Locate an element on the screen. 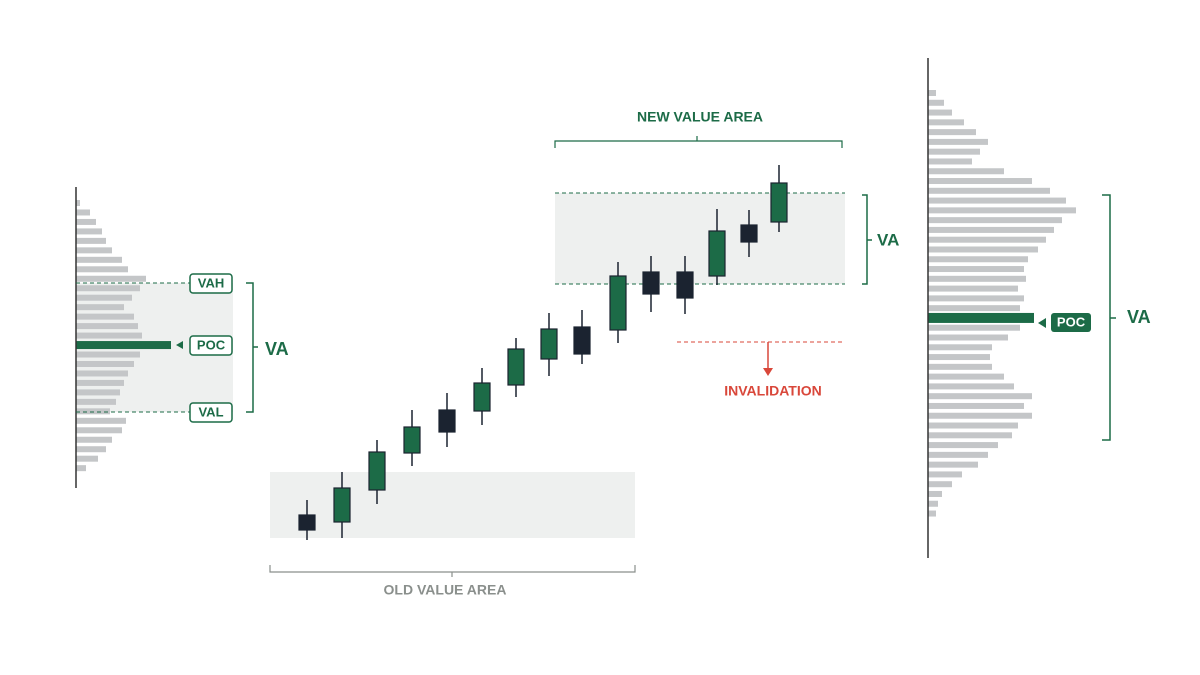 The height and width of the screenshot is (675, 1200). va-label: VA is located at coordinates (277, 349).